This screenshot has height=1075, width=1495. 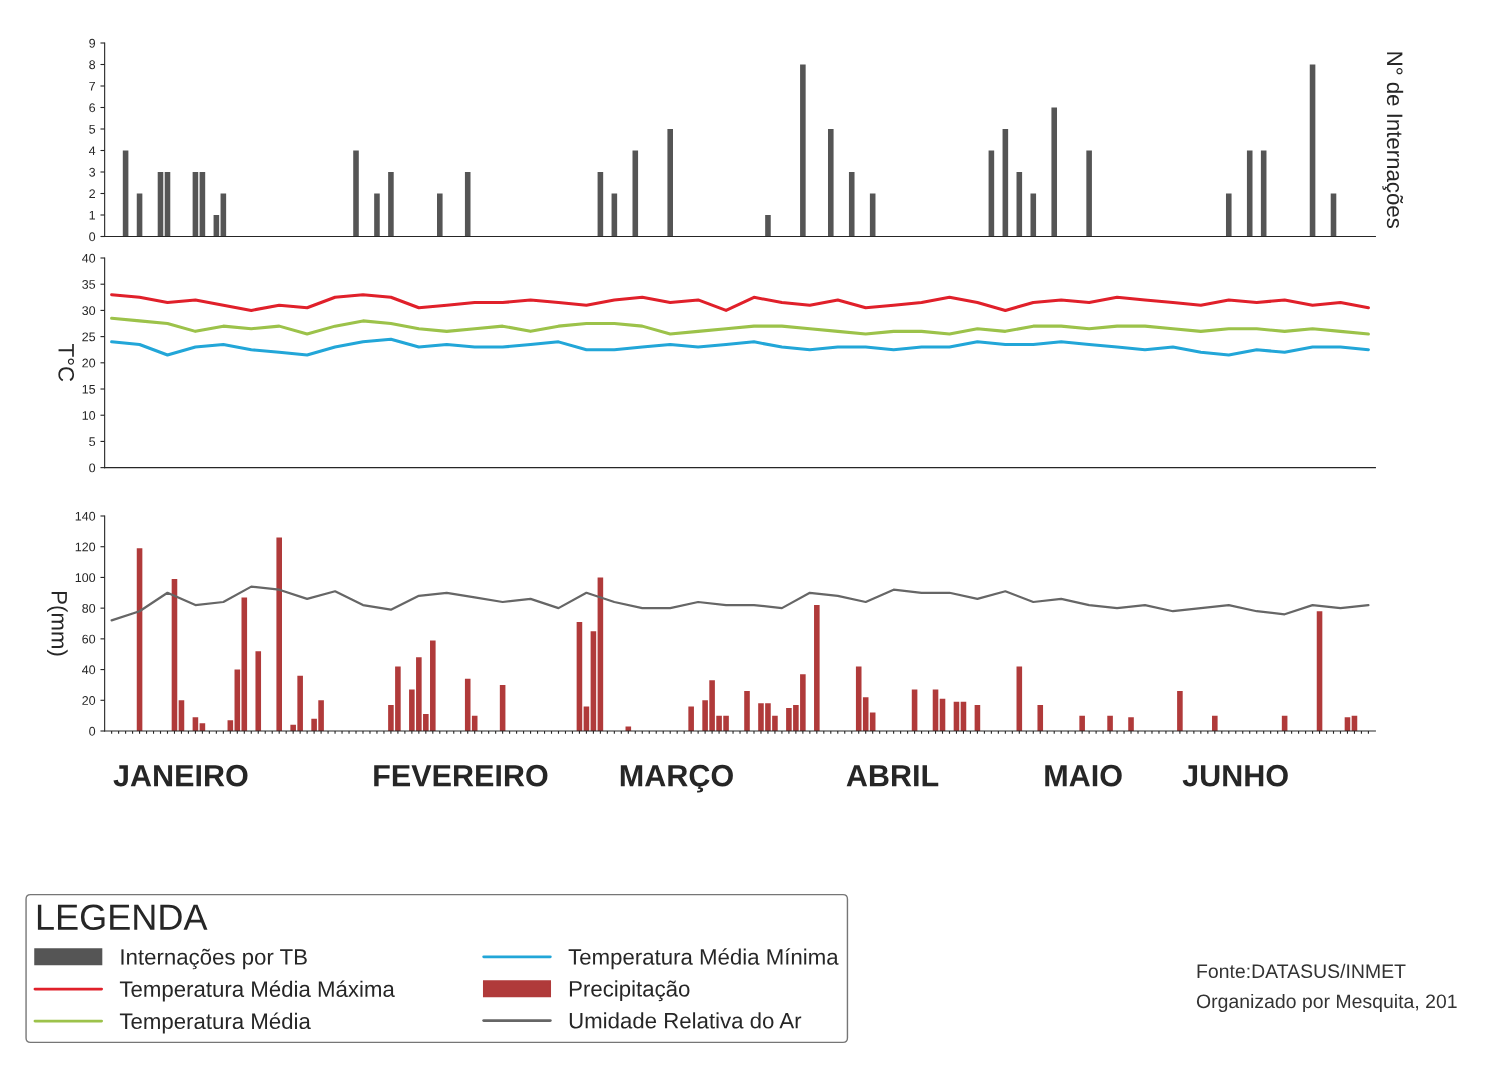 What do you see at coordinates (1301, 971) in the screenshot?
I see `source-note: Fonte:DATASUS/INMET` at bounding box center [1301, 971].